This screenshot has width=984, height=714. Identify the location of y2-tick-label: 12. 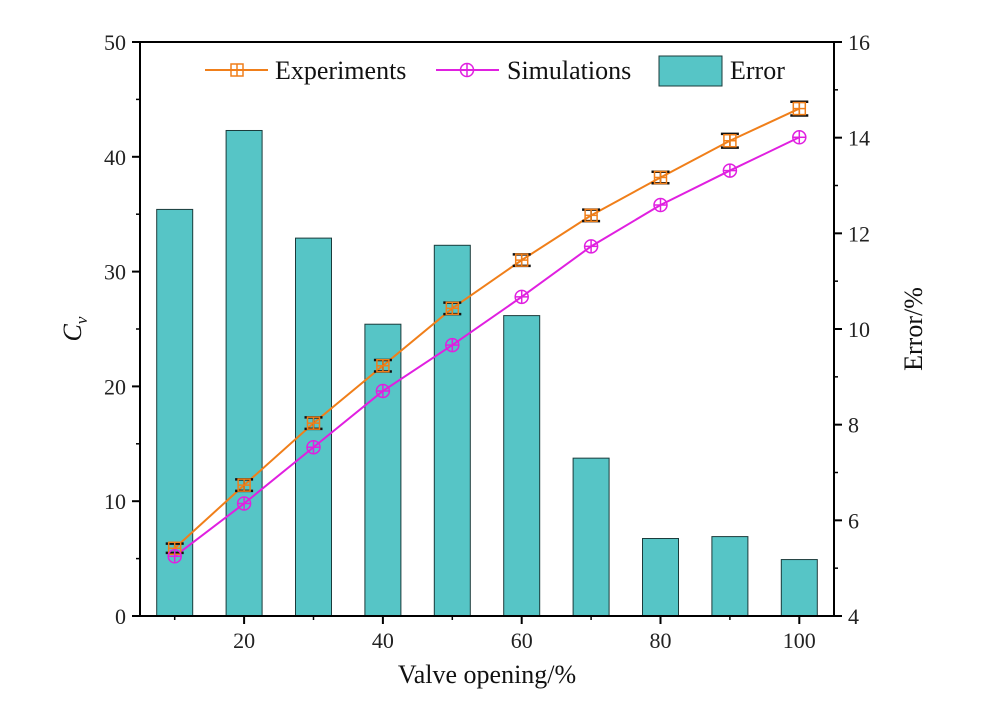
(859, 233).